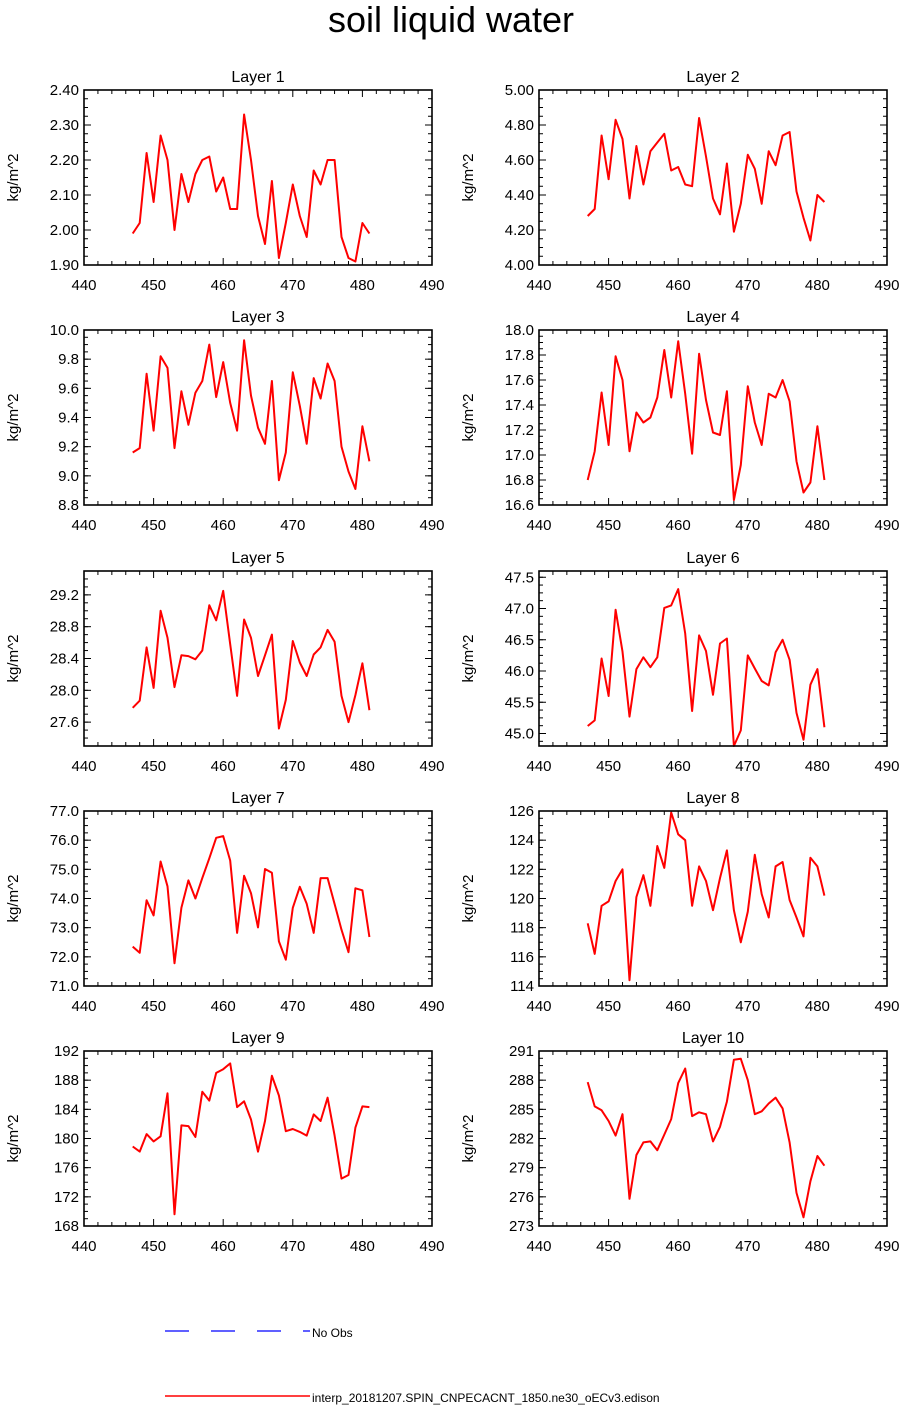 The height and width of the screenshot is (1406, 902). I want to click on y-tick-label: 76.0, so click(64, 840).